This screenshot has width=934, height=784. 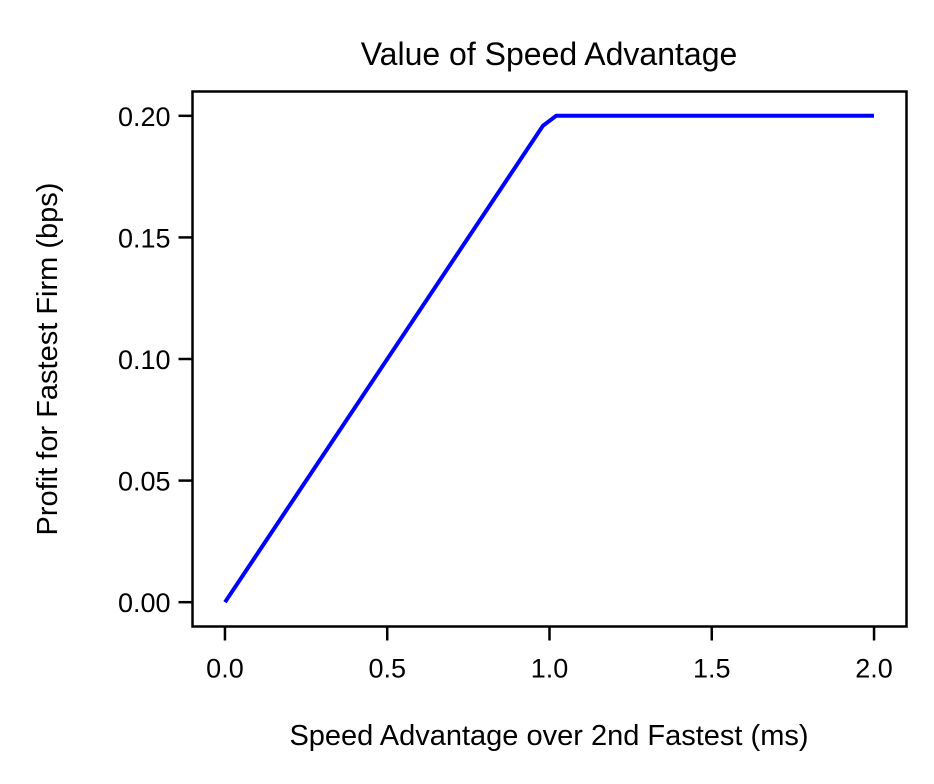 What do you see at coordinates (144, 360) in the screenshot?
I see `y-tick-label: 0.10` at bounding box center [144, 360].